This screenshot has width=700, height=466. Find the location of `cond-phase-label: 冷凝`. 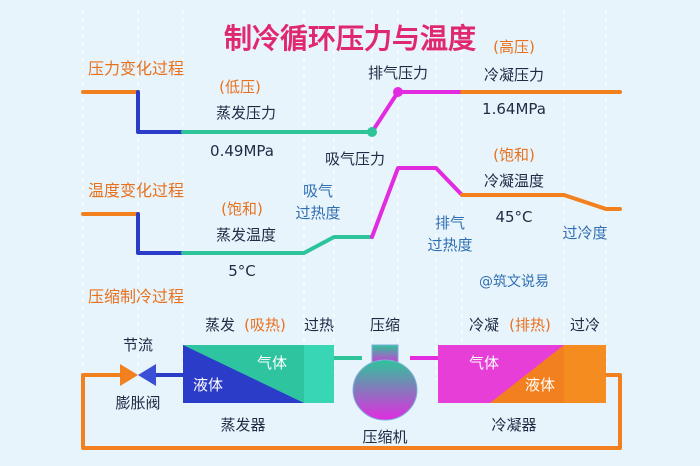

cond-phase-label: 冷凝 is located at coordinates (484, 325).